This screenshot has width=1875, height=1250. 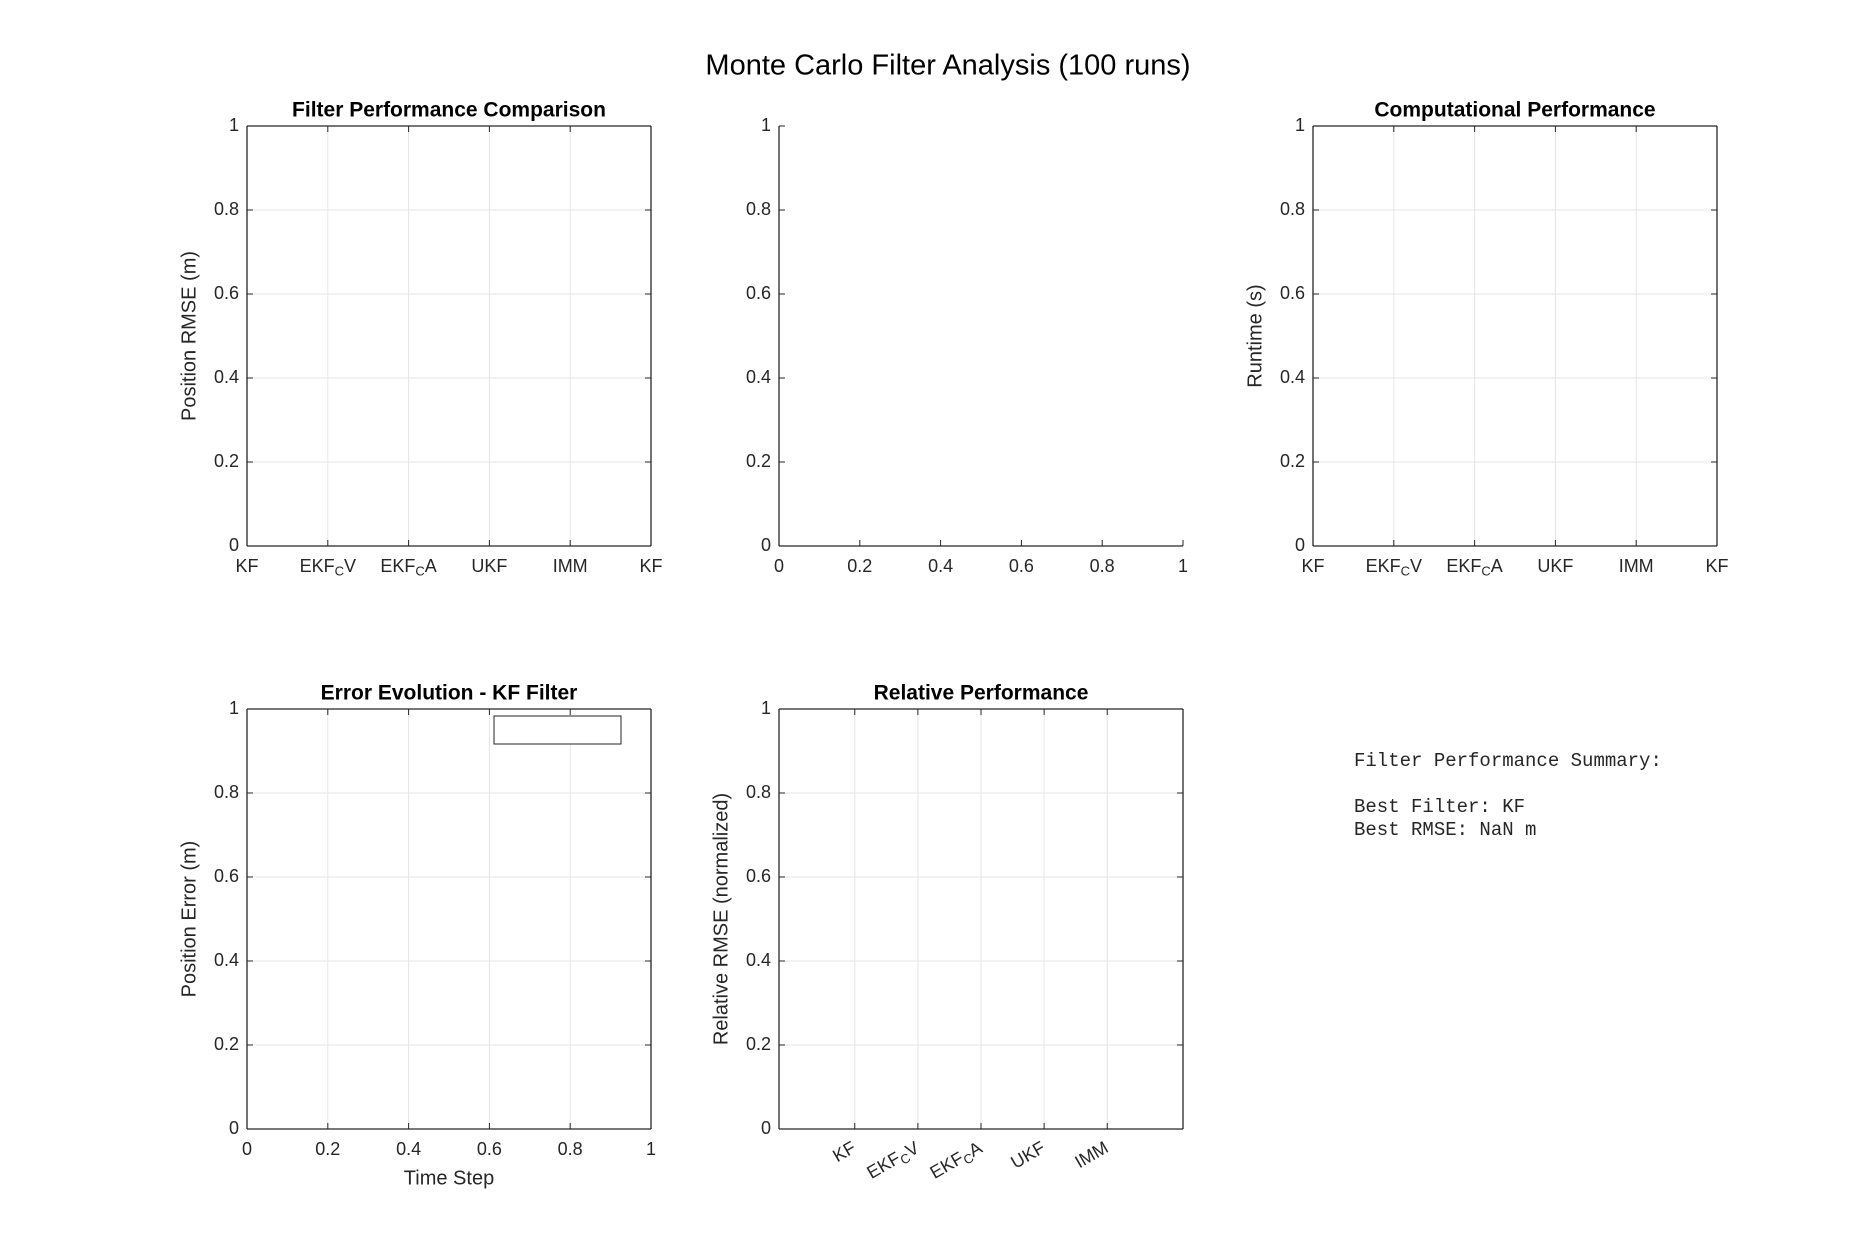 What do you see at coordinates (449, 110) in the screenshot?
I see `chart-title: Filter Performance Comparison` at bounding box center [449, 110].